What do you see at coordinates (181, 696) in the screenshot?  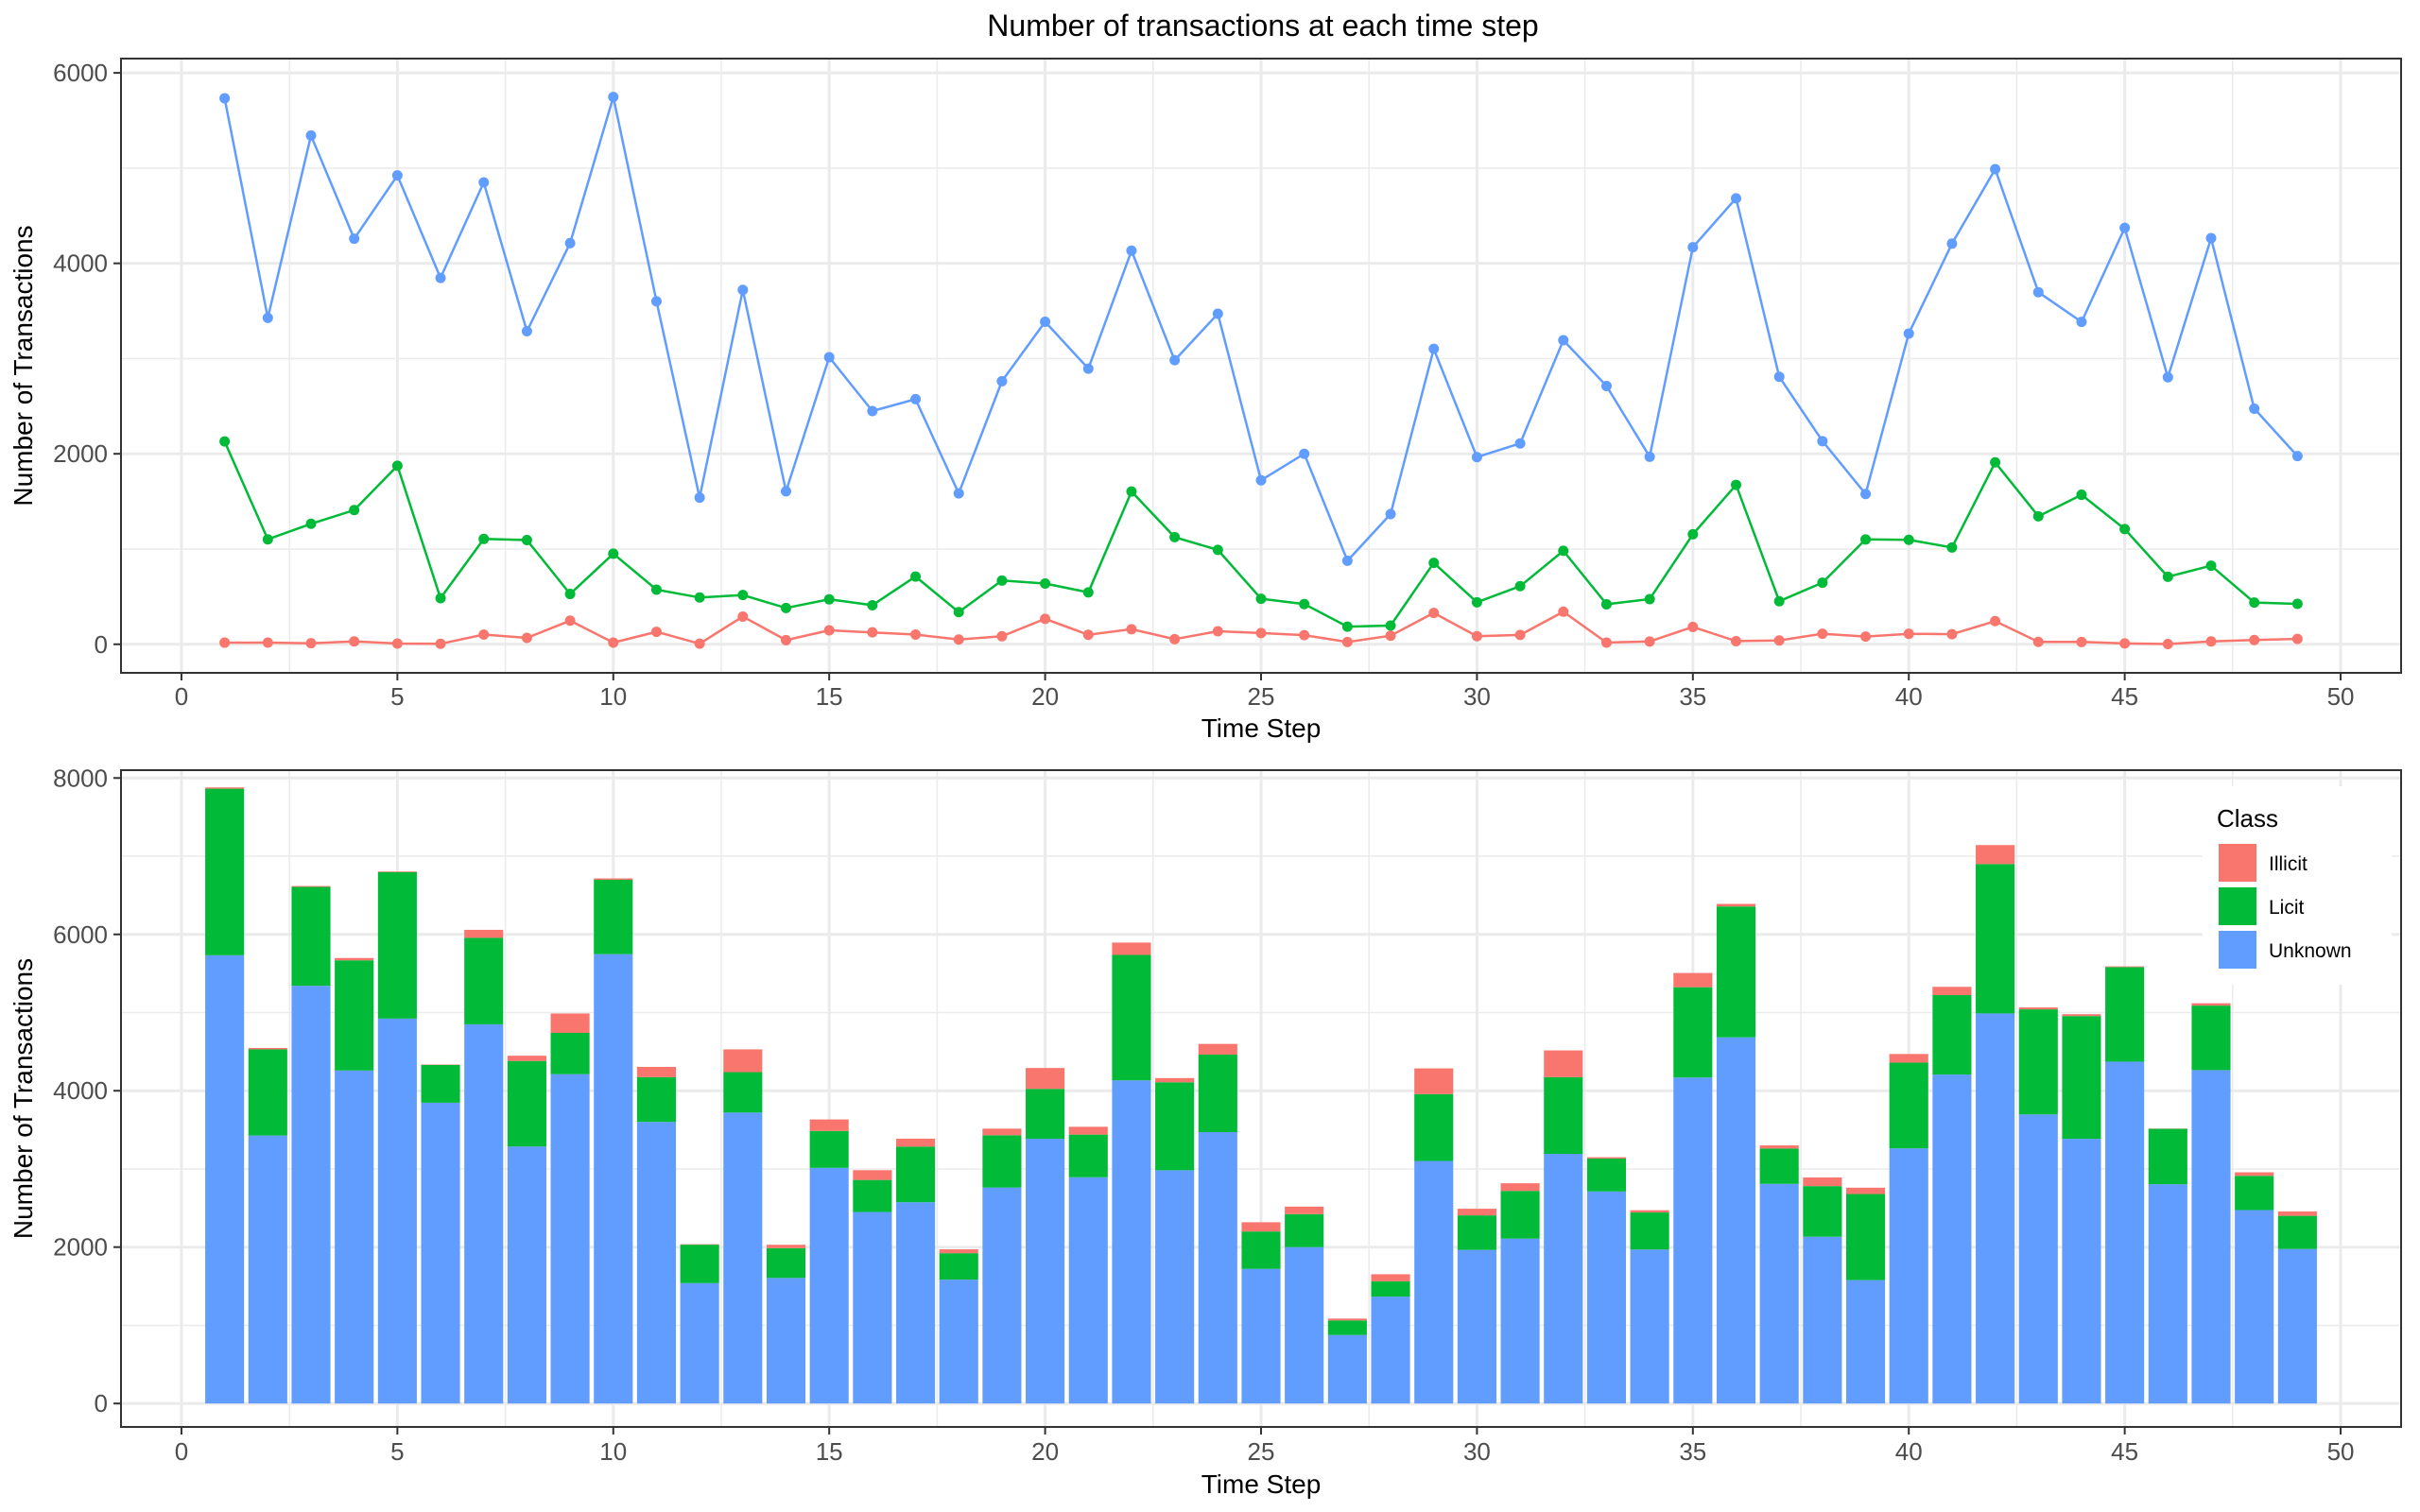 I see `line-chart-x-tick-label: 0` at bounding box center [181, 696].